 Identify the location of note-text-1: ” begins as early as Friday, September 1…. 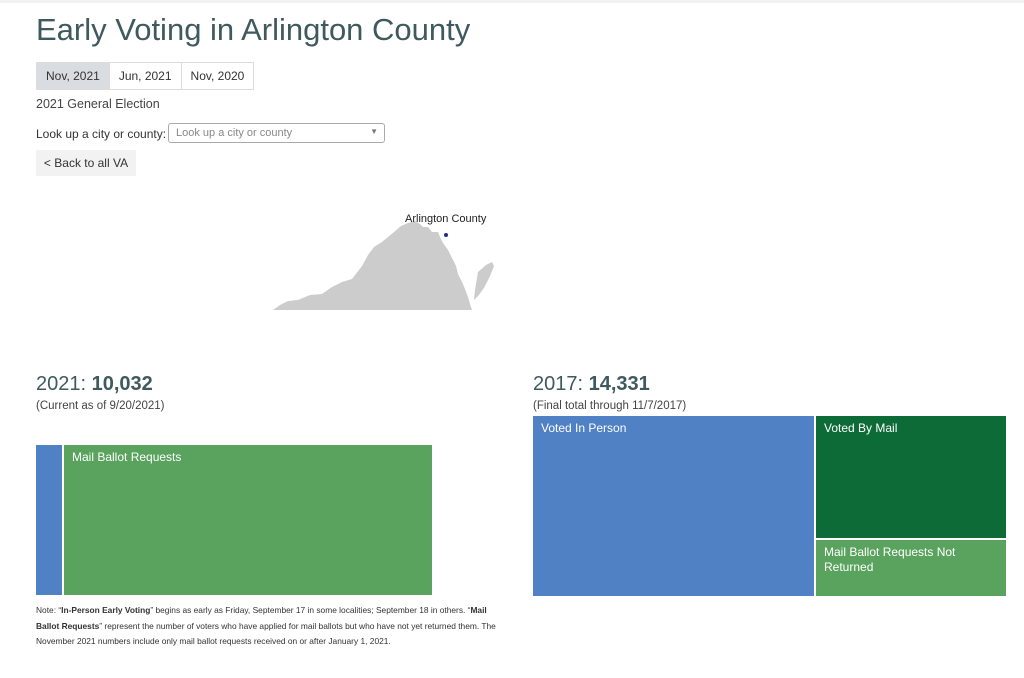
(310, 610).